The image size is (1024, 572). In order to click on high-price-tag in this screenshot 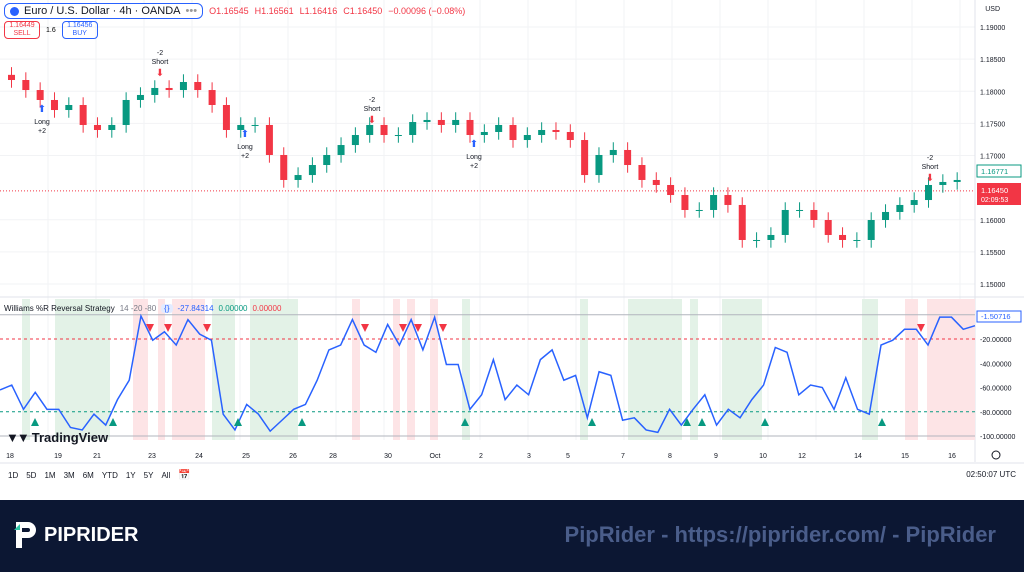, I will do `click(999, 171)`.